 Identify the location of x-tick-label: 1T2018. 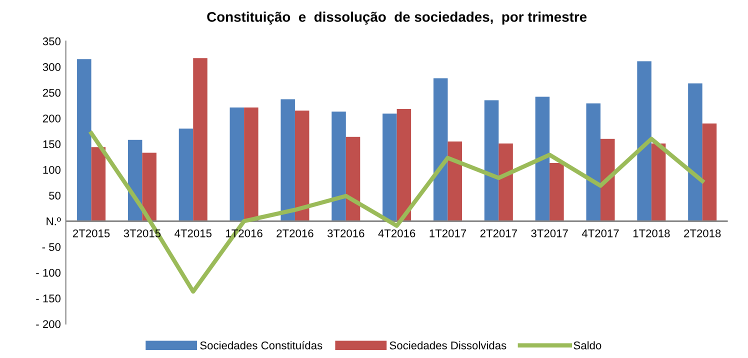
(651, 233).